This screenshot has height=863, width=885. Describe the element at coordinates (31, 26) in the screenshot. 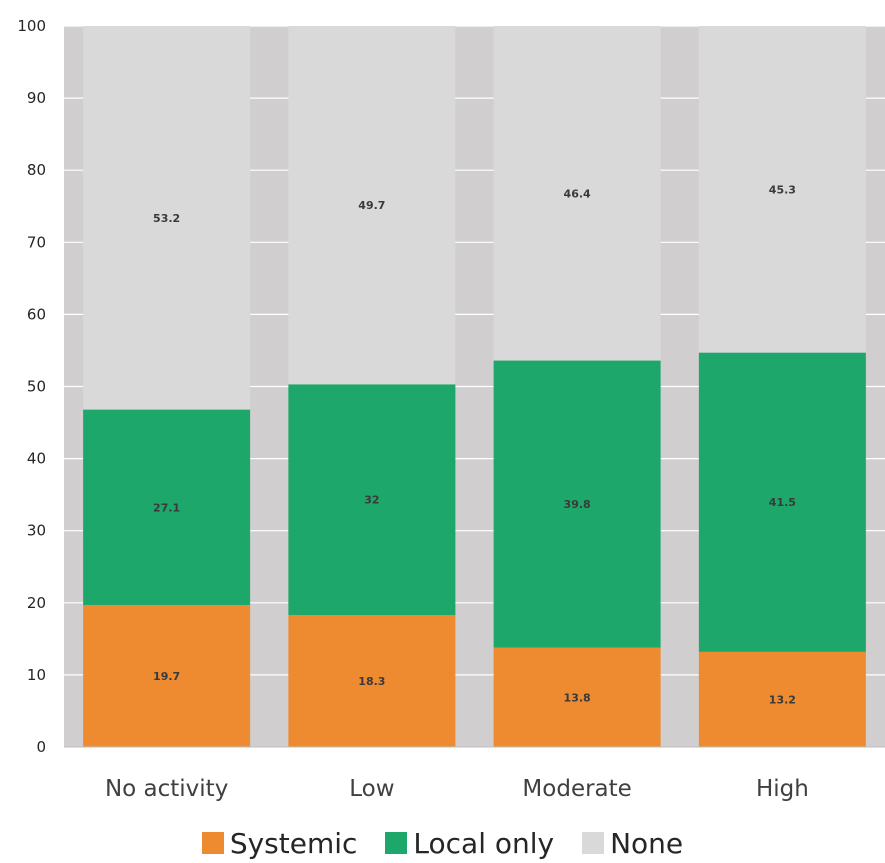

I see `y-tick-label: 100` at that location.